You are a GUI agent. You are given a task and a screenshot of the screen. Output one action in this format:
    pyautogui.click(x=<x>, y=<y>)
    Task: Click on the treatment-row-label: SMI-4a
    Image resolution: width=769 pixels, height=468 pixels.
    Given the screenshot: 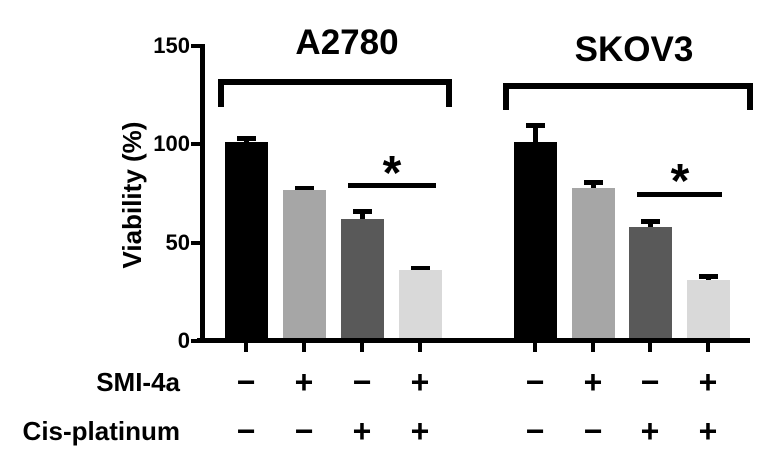 What is the action you would take?
    pyautogui.click(x=138, y=382)
    